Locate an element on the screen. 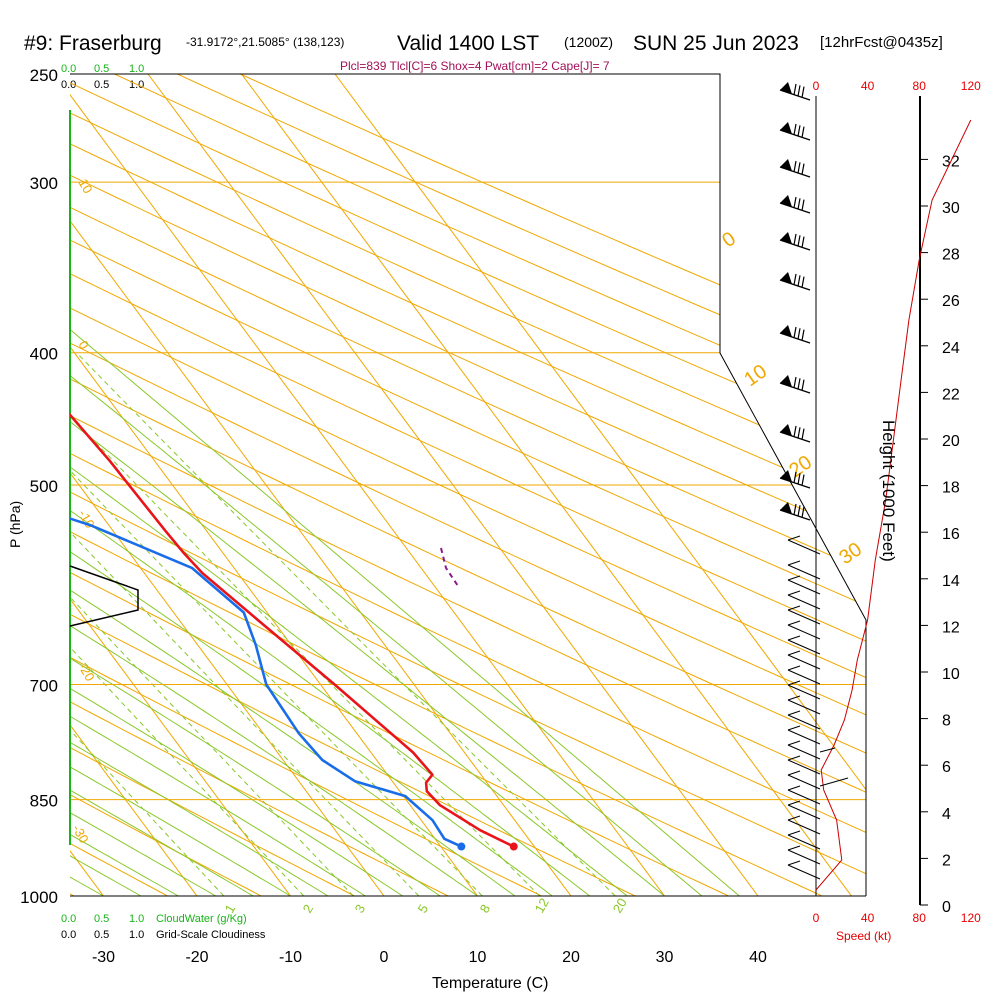  x-tick-label: 20 is located at coordinates (571, 957).